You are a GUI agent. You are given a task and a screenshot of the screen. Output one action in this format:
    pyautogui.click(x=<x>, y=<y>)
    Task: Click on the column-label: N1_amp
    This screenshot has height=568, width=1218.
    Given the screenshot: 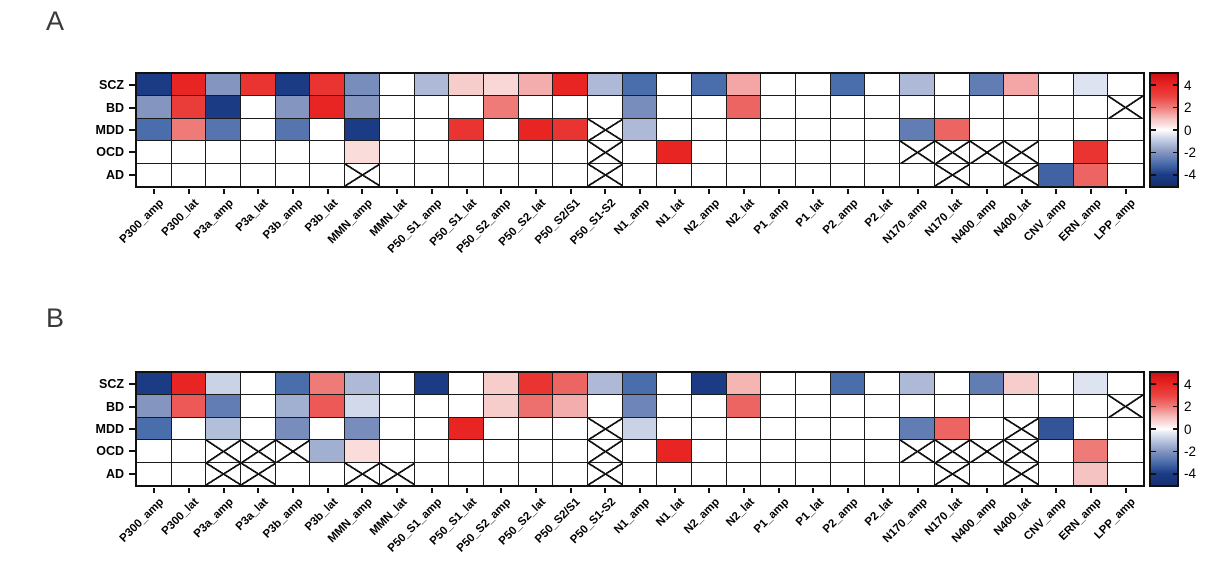 What is the action you would take?
    pyautogui.click(x=632, y=516)
    